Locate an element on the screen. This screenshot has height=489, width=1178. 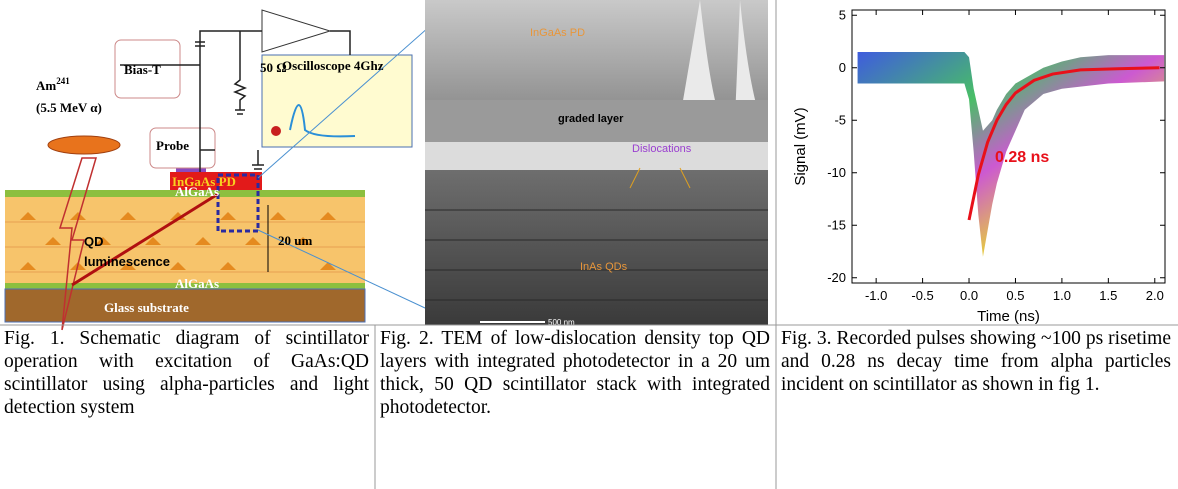
thickness-label: 20 um is located at coordinates (295, 240).